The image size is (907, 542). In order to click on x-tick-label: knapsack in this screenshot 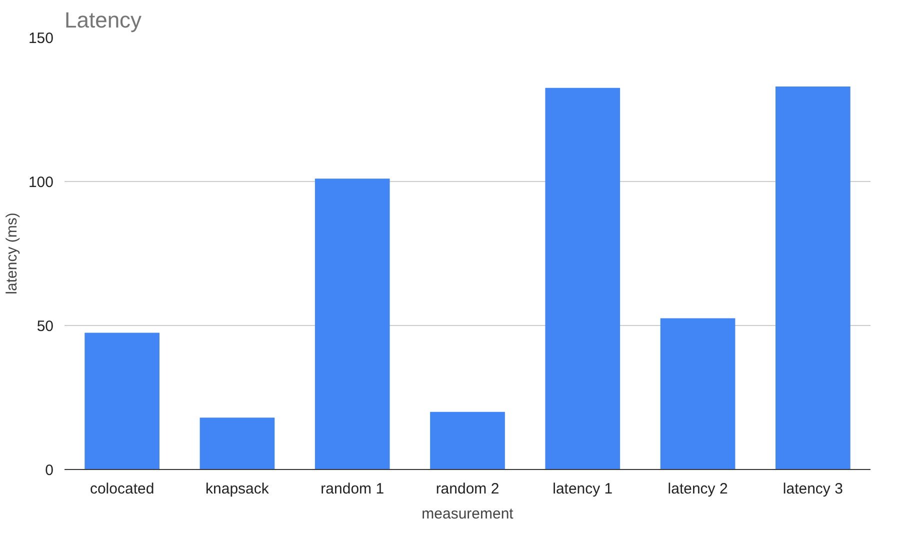, I will do `click(238, 489)`.